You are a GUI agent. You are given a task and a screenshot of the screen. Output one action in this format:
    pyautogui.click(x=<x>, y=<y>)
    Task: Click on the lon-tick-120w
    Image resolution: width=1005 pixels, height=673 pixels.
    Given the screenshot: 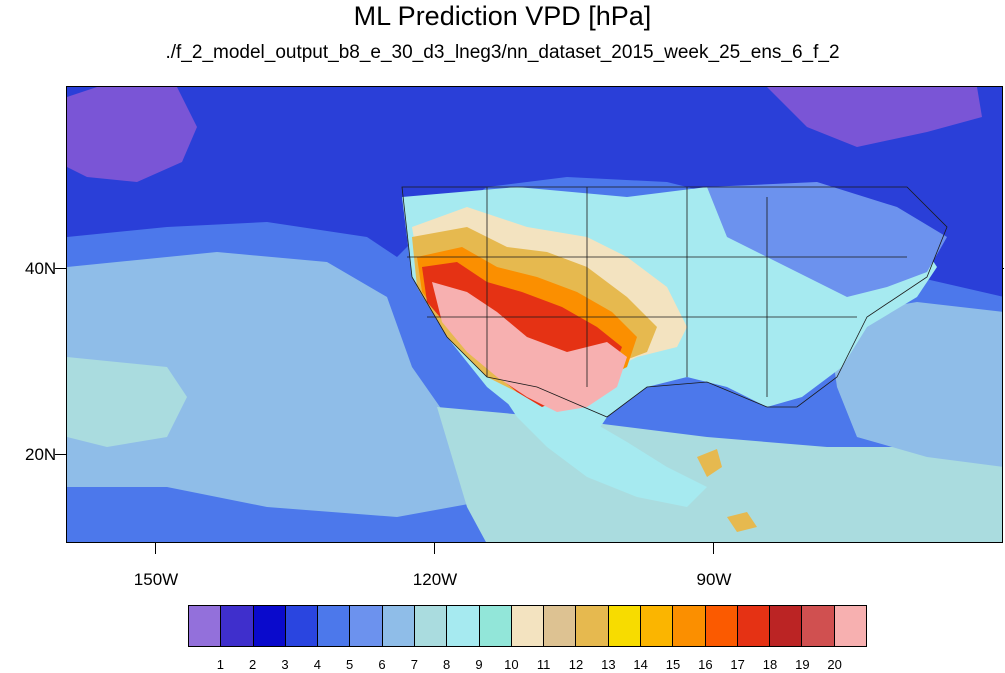 What is the action you would take?
    pyautogui.click(x=434, y=548)
    